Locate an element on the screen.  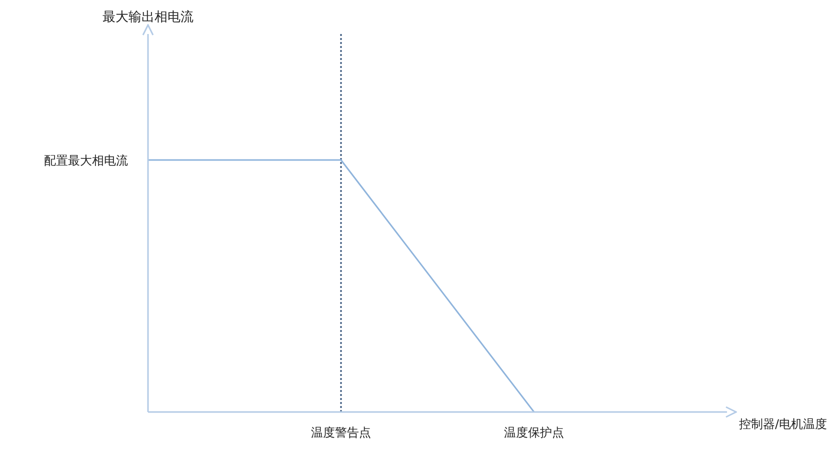
x-tick-label: 温度保护点 is located at coordinates (534, 433).